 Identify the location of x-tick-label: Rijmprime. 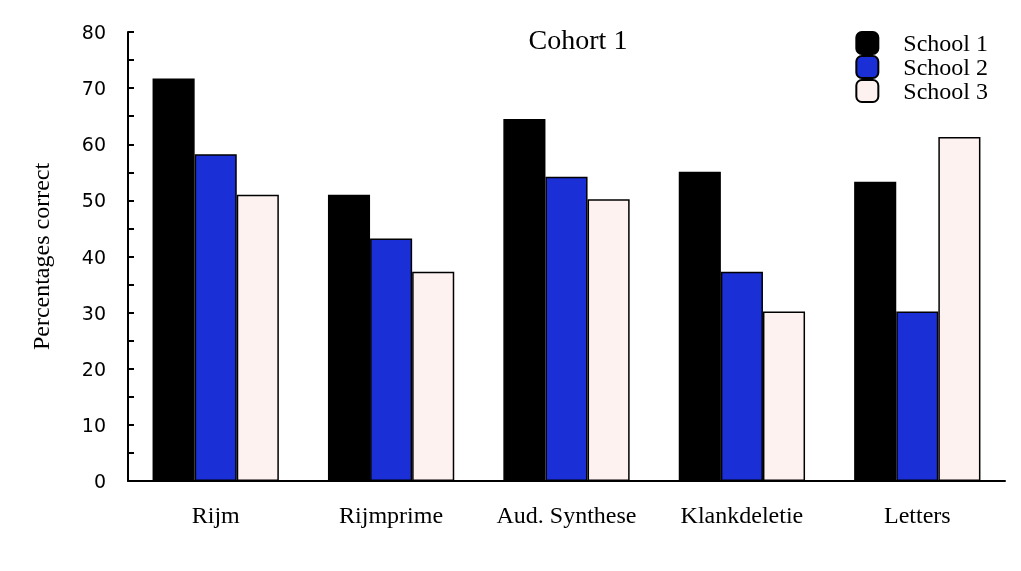
(391, 515).